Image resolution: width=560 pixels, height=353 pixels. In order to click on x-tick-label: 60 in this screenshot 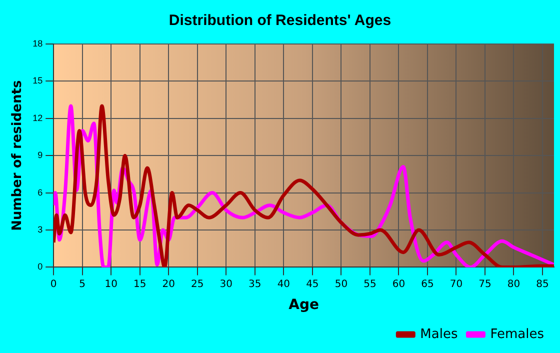, I will do `click(399, 284)`.